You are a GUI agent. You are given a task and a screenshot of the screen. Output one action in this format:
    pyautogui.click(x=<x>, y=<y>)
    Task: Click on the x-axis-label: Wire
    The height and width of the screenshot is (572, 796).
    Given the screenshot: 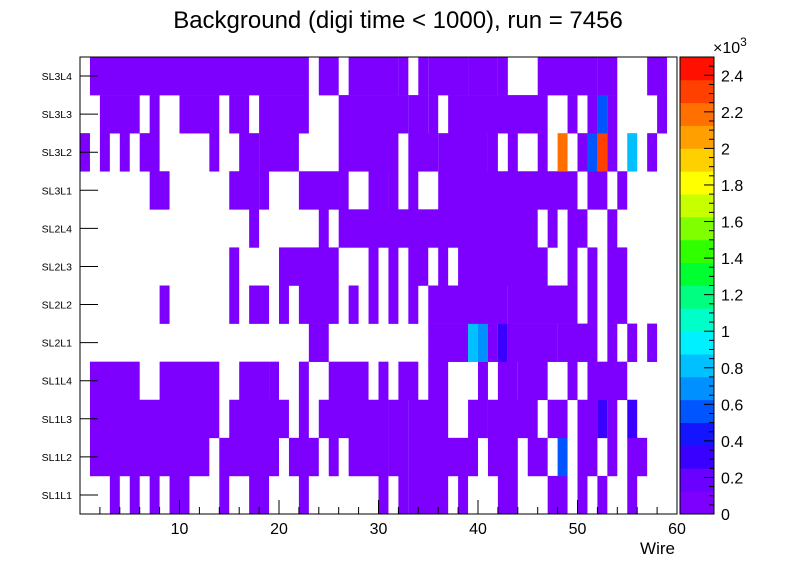 What is the action you would take?
    pyautogui.click(x=657, y=548)
    